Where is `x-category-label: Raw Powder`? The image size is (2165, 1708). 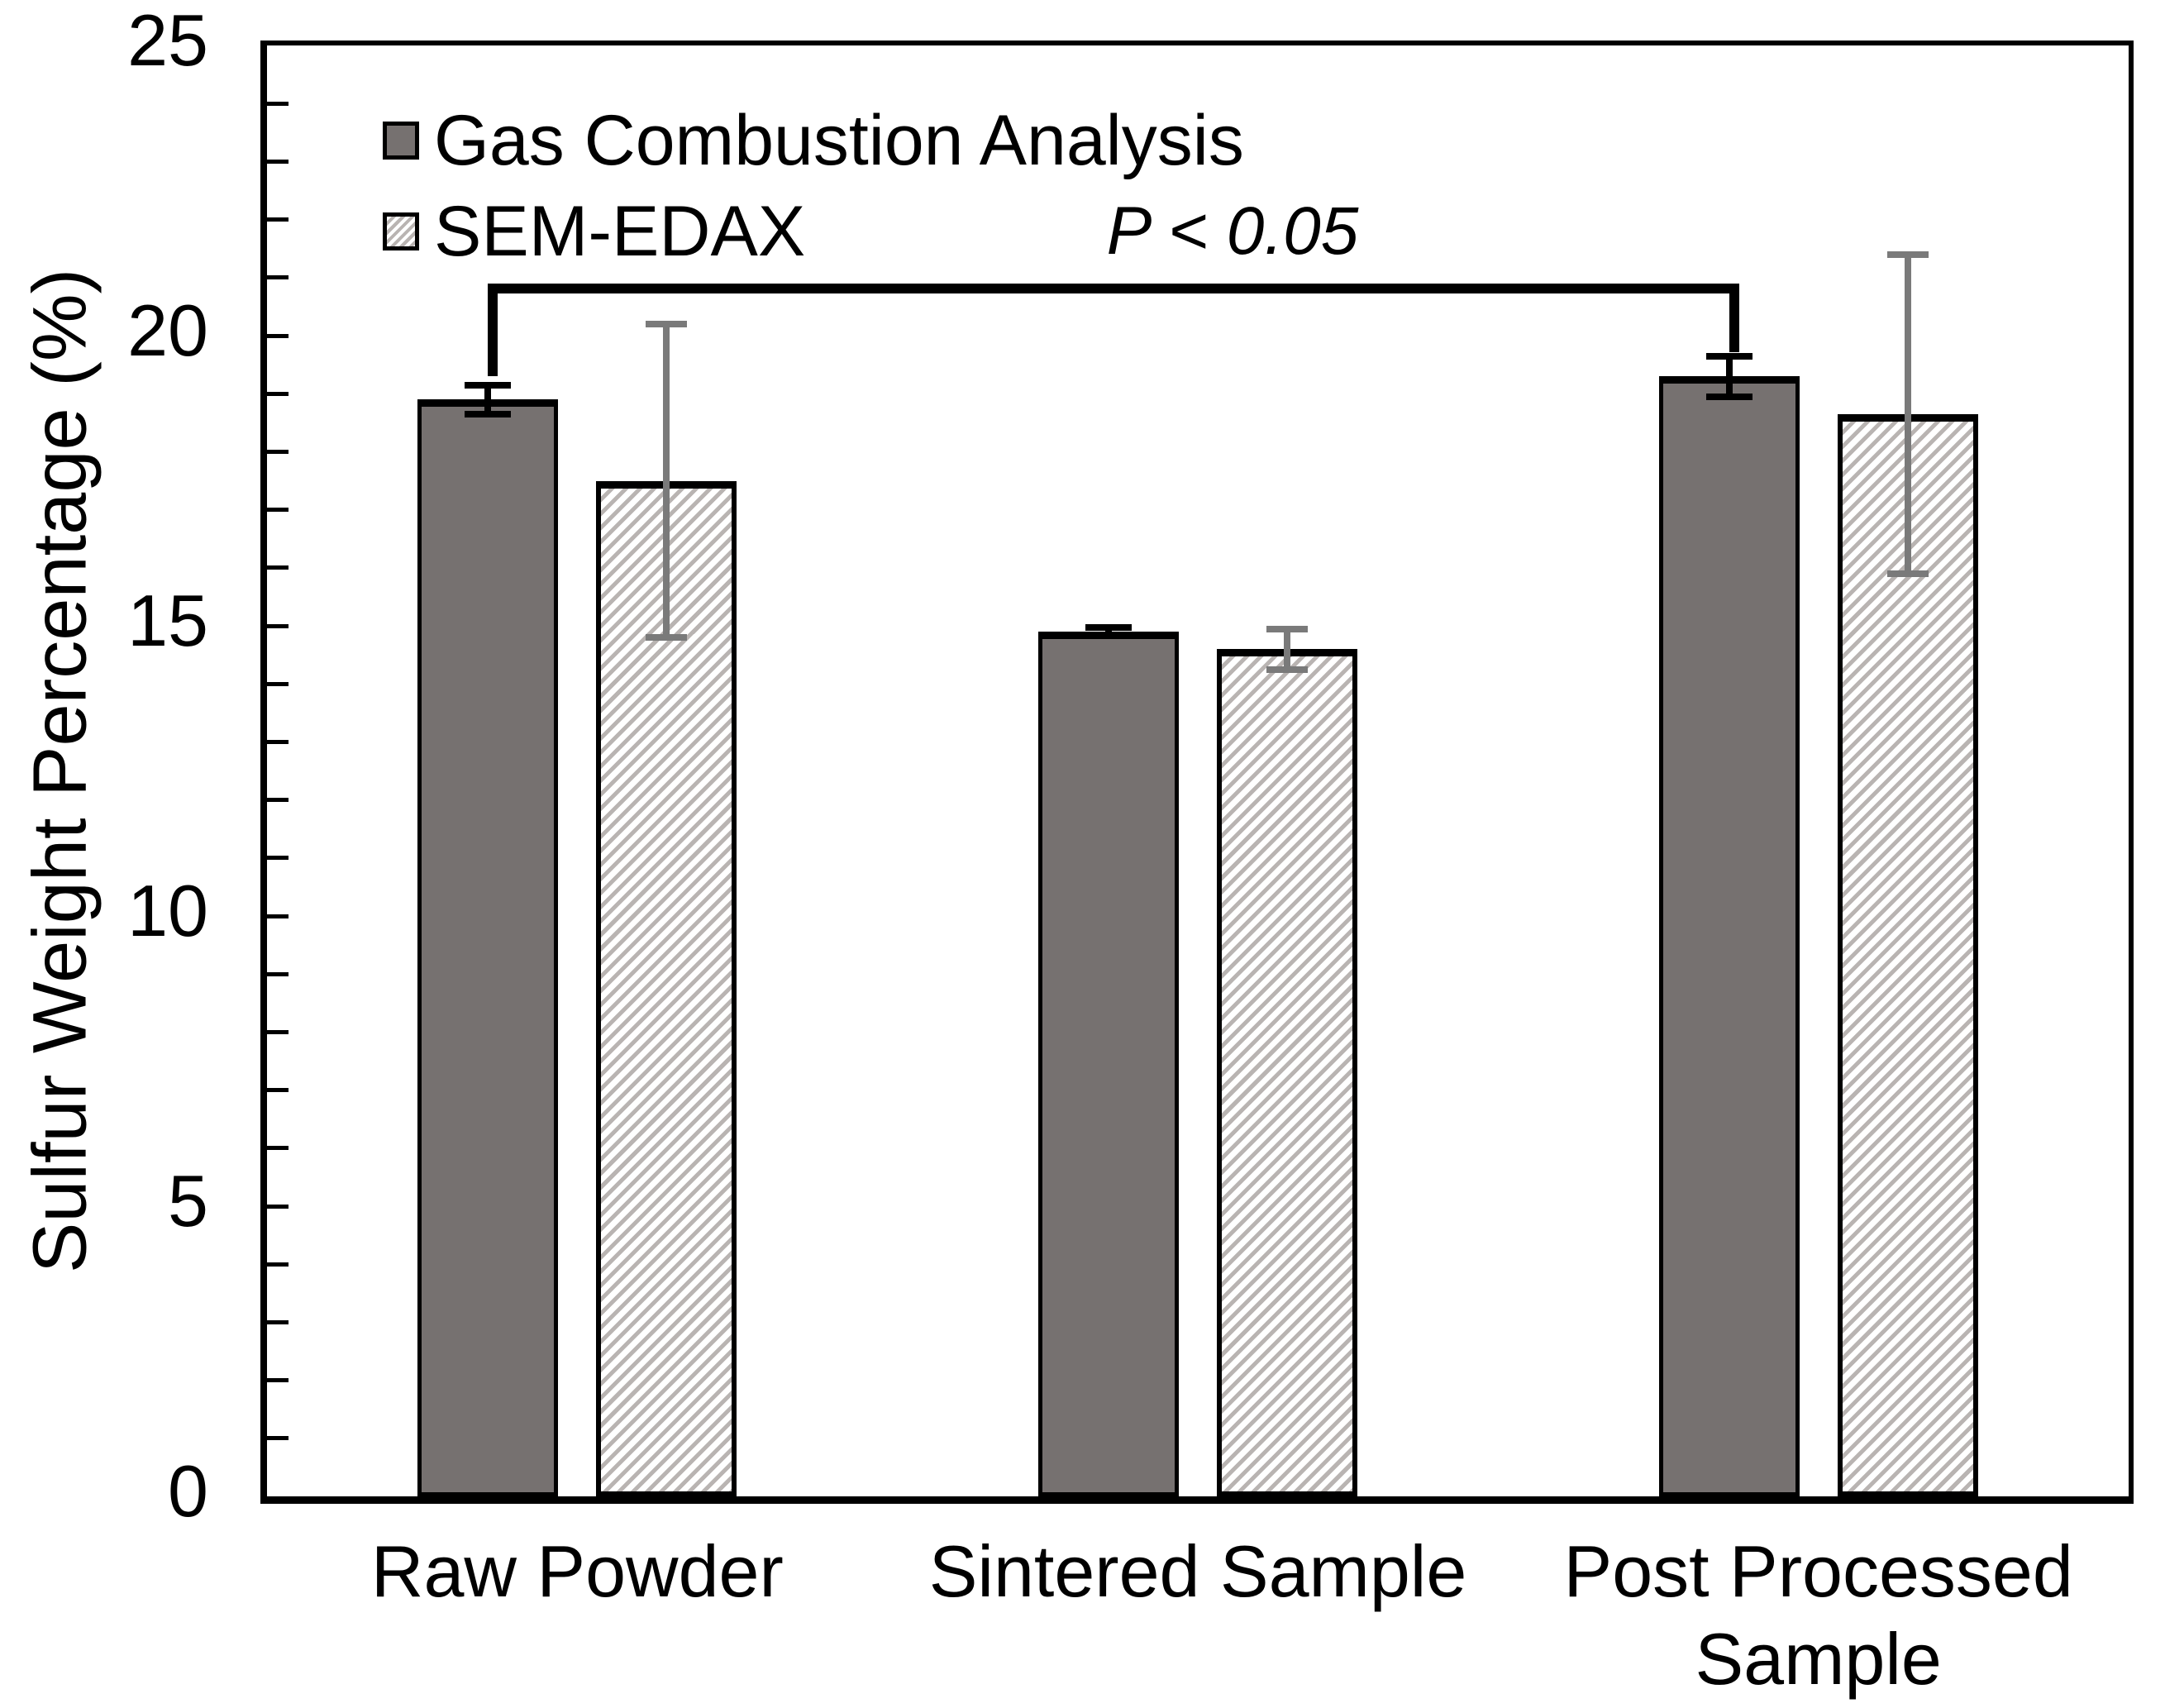 x-category-label: Raw Powder is located at coordinates (577, 1571).